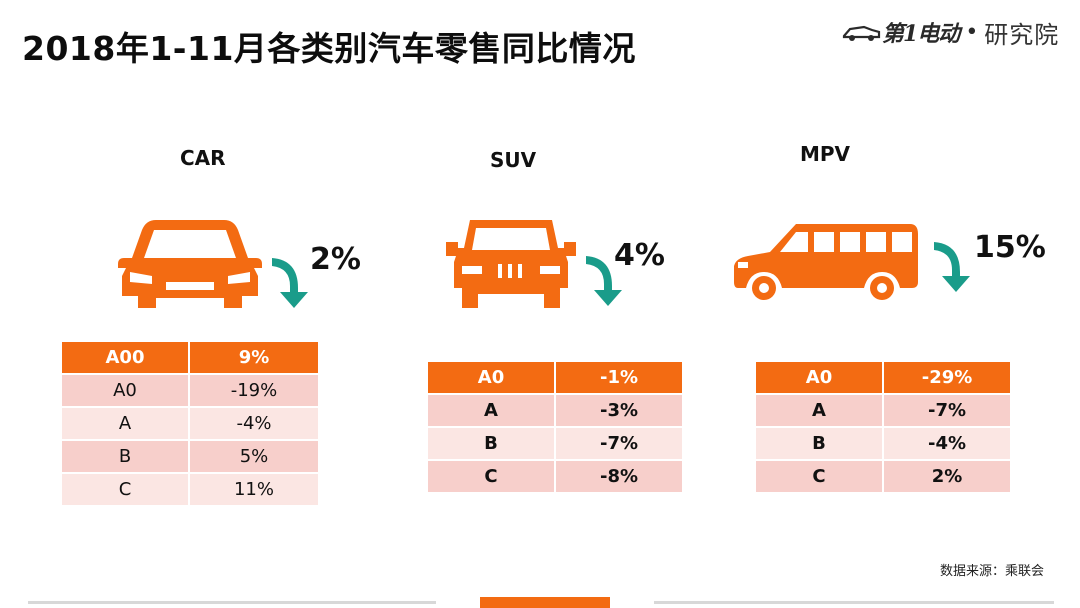  Describe the element at coordinates (826, 262) in the screenshot. I see `minivan-side-icon` at that location.